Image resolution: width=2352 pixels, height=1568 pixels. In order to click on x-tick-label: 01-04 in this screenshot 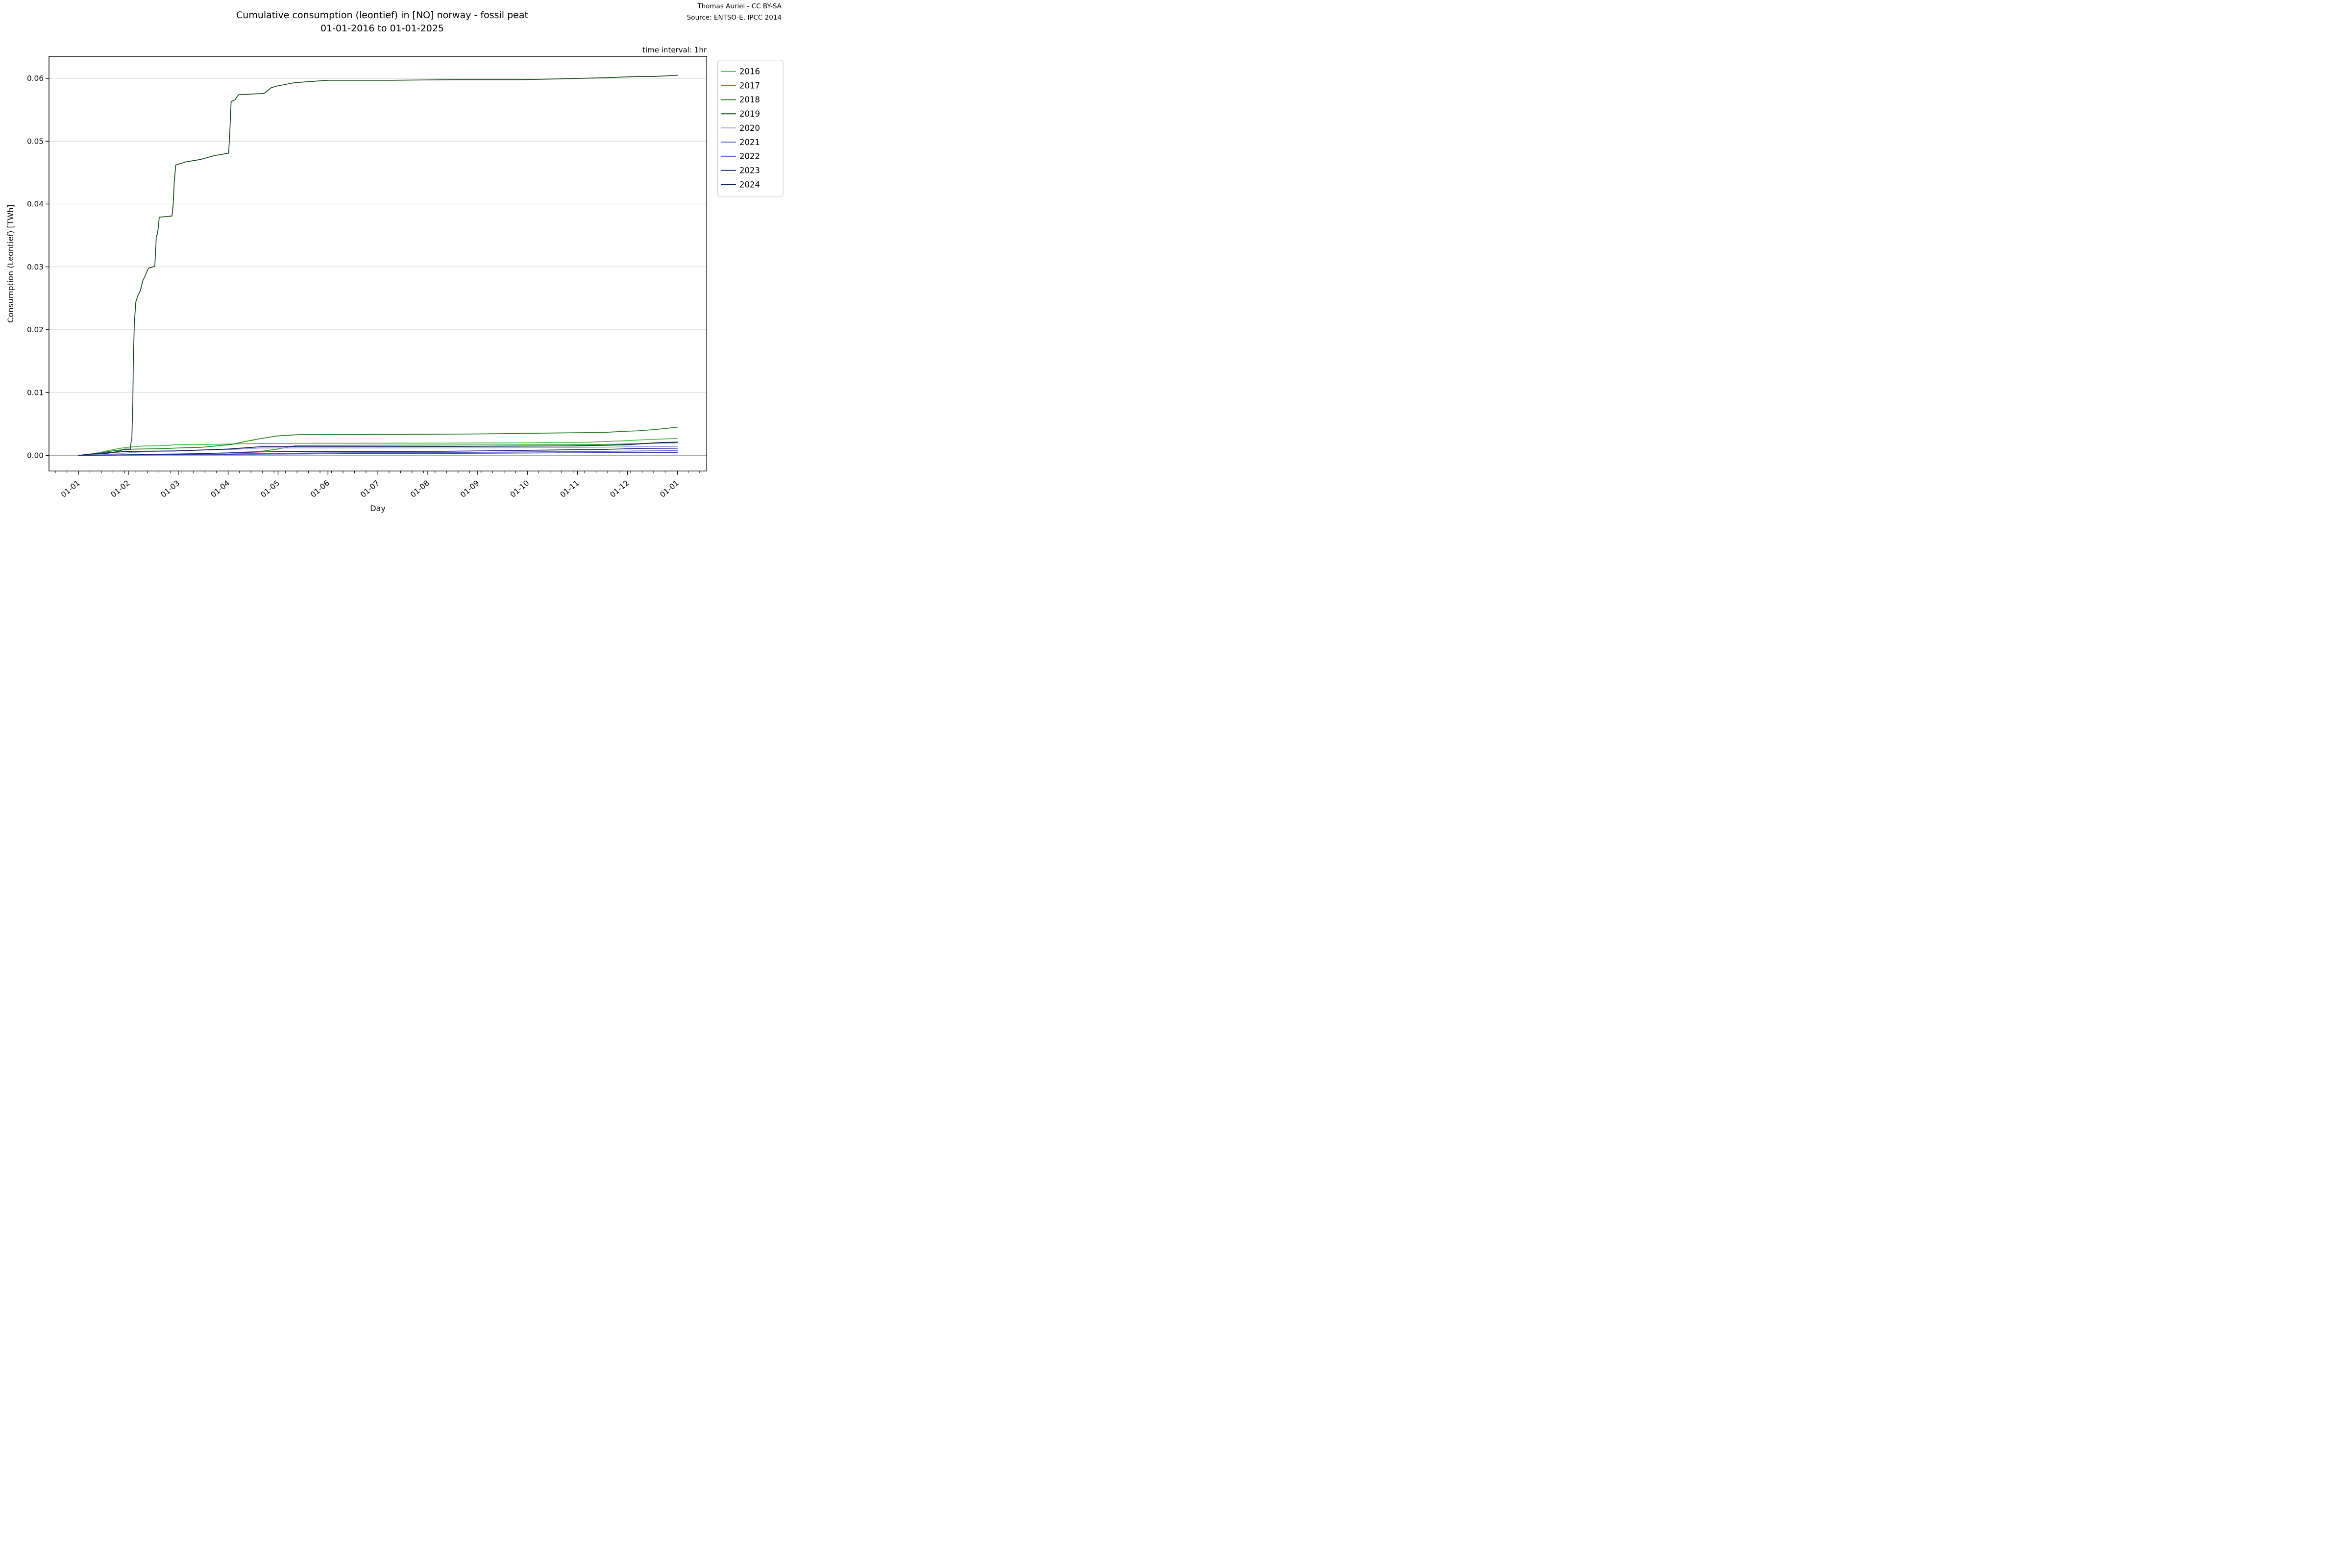, I will do `click(220, 489)`.